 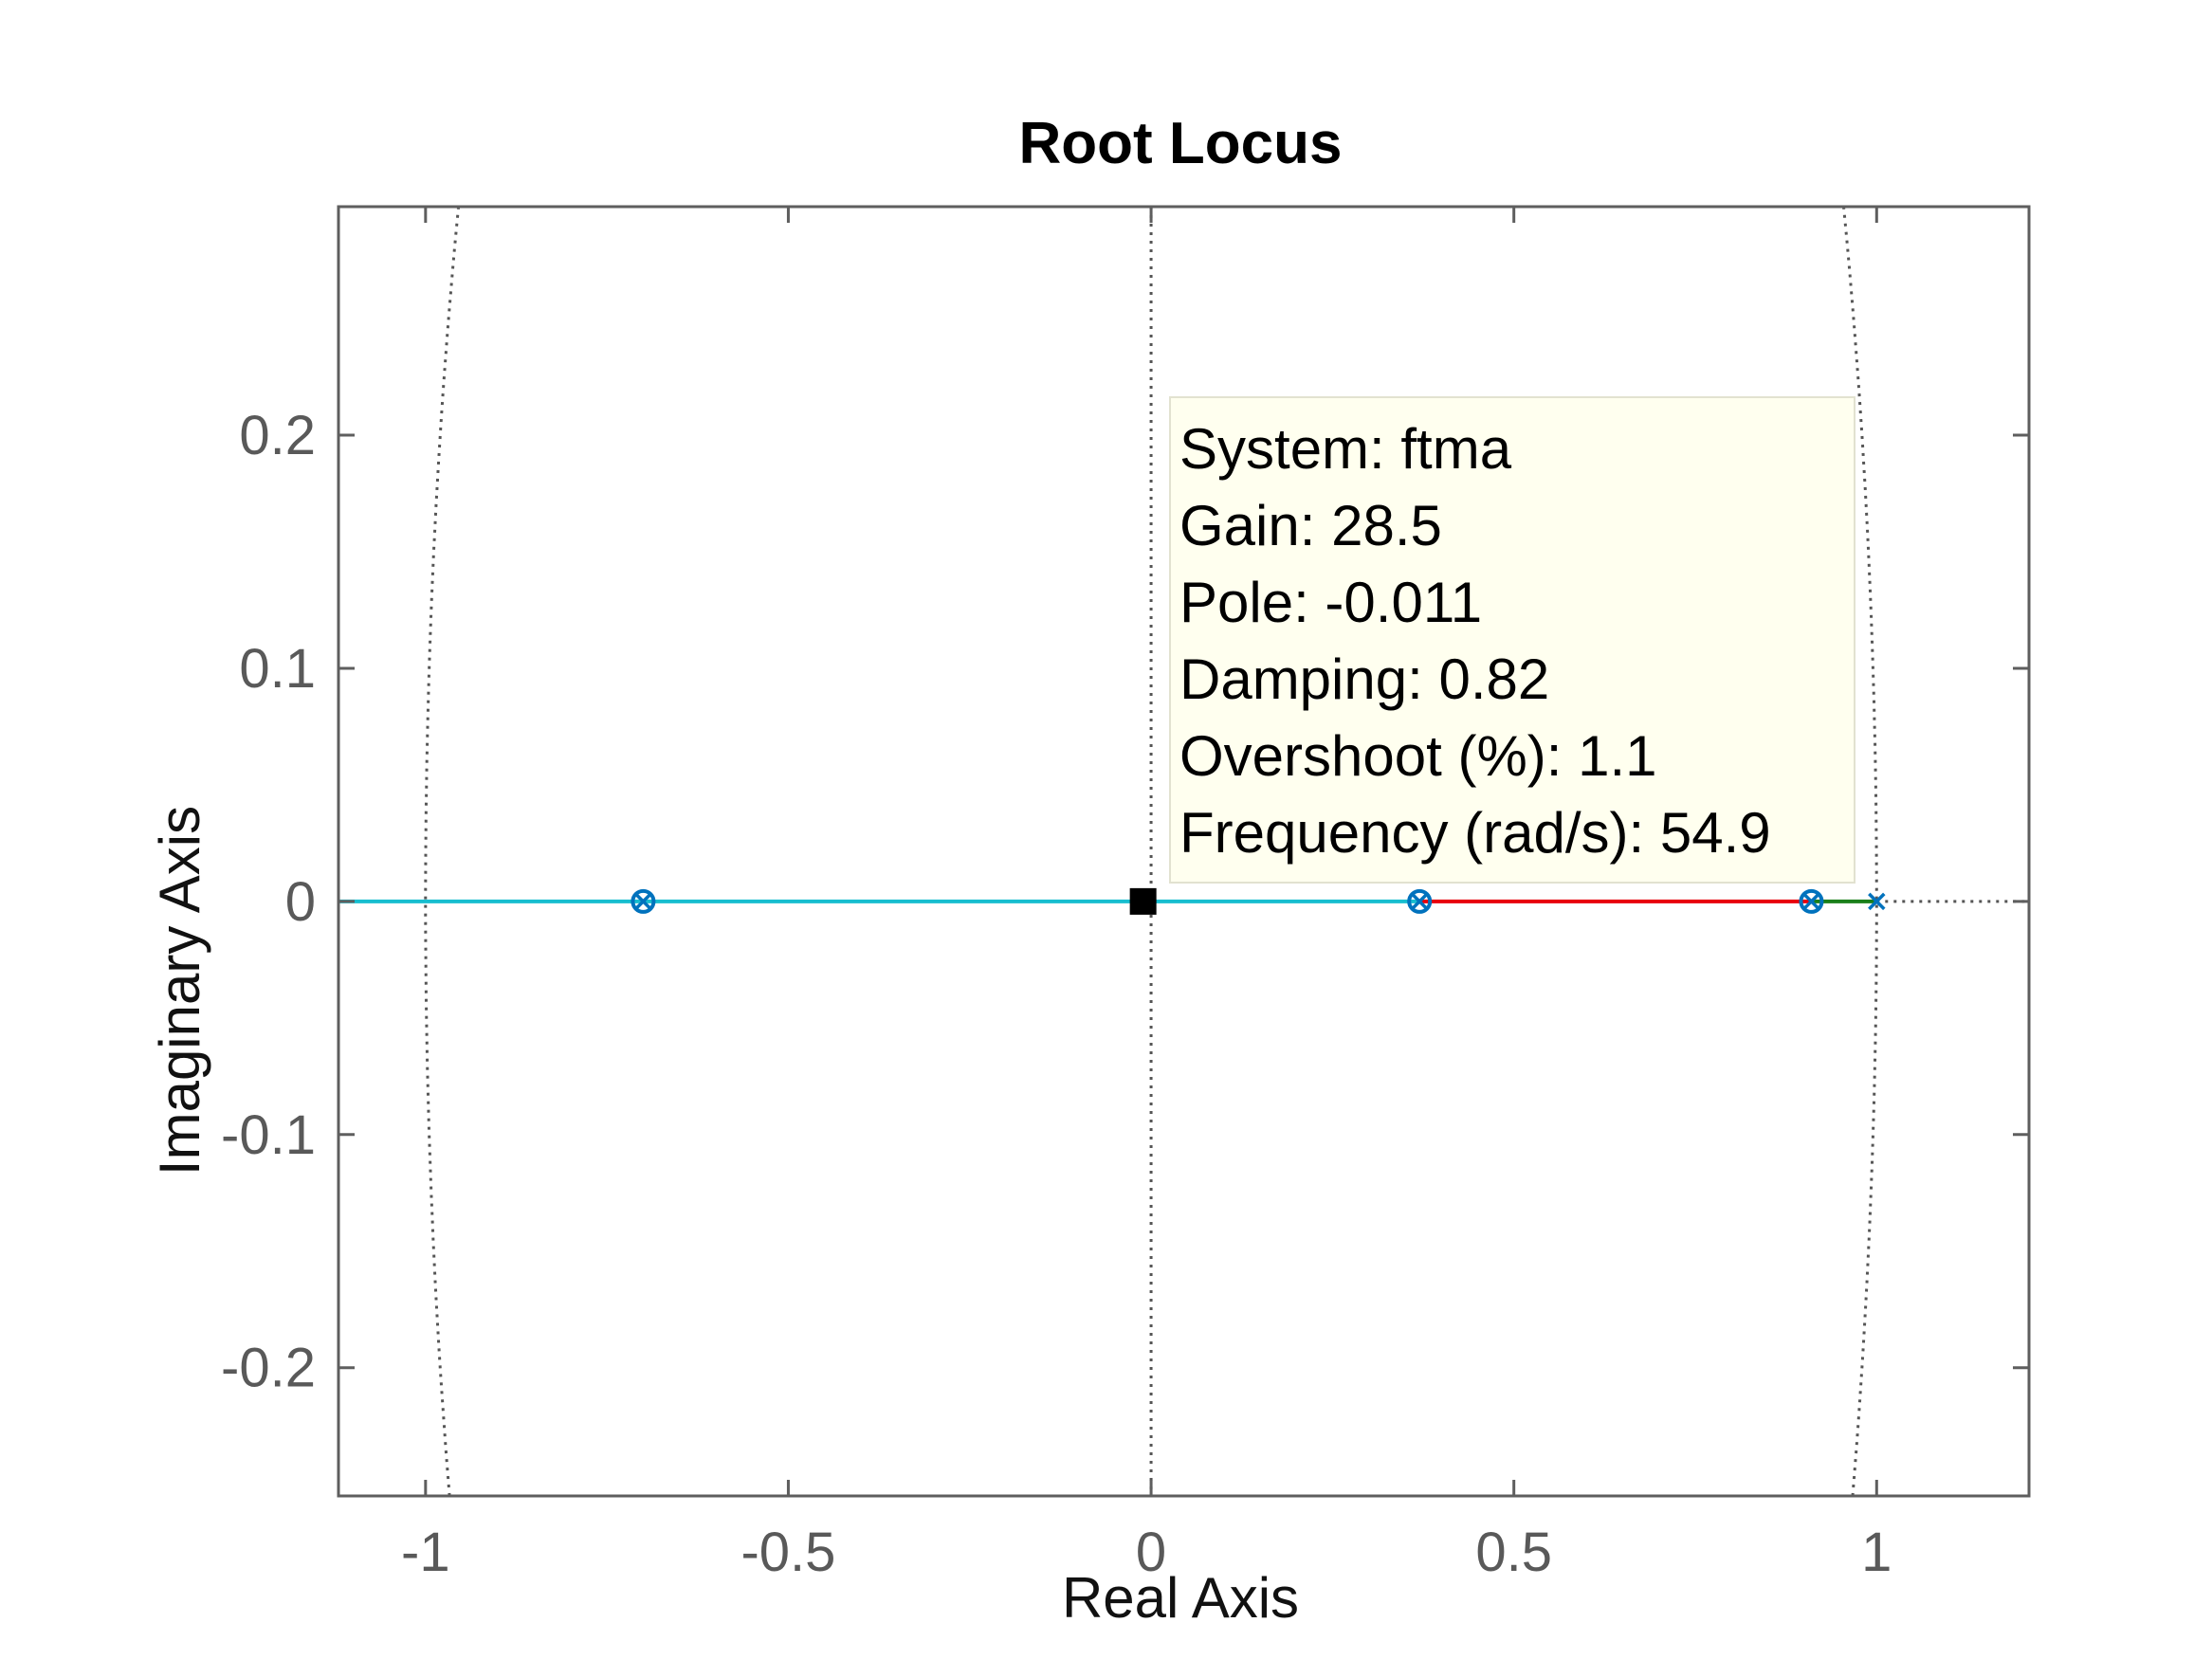 What do you see at coordinates (1151, 1552) in the screenshot?
I see `x-tick-label: 0` at bounding box center [1151, 1552].